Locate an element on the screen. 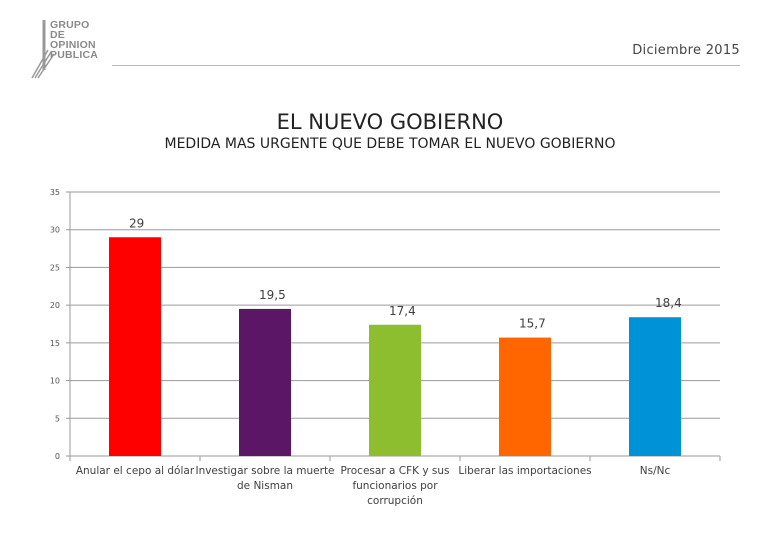 The image size is (780, 540). x-category-label: Liberar las importaciones is located at coordinates (524, 471).